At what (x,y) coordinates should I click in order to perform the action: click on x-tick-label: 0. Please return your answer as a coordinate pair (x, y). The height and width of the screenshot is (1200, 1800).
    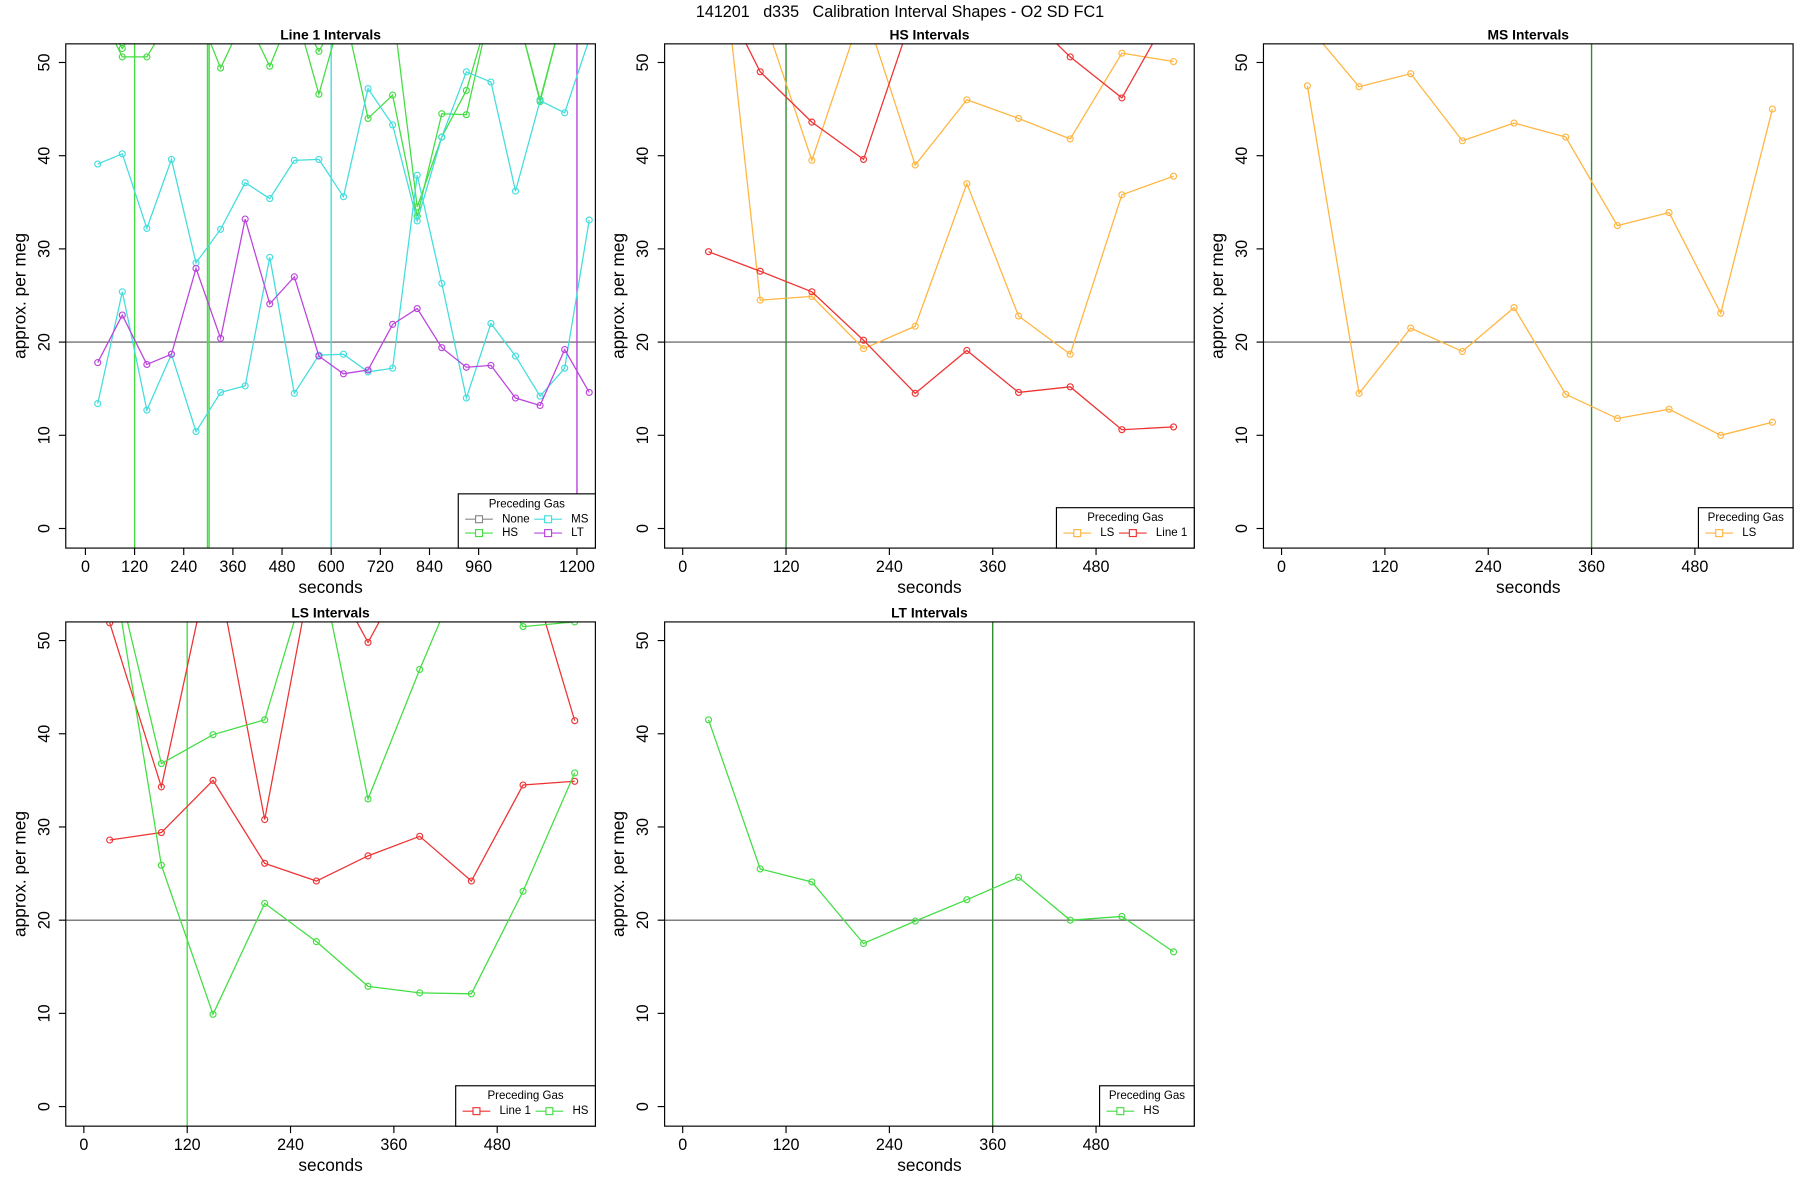
    Looking at the image, I should click on (1281, 567).